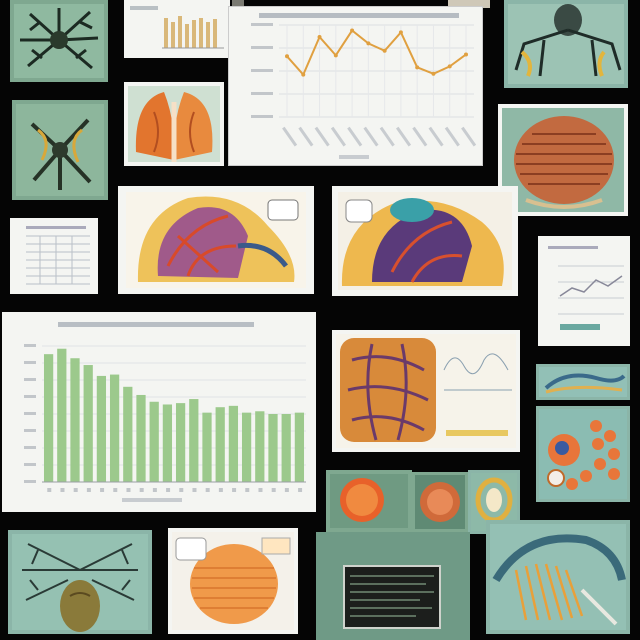  I want to click on small-line-chart-card, so click(584, 291).